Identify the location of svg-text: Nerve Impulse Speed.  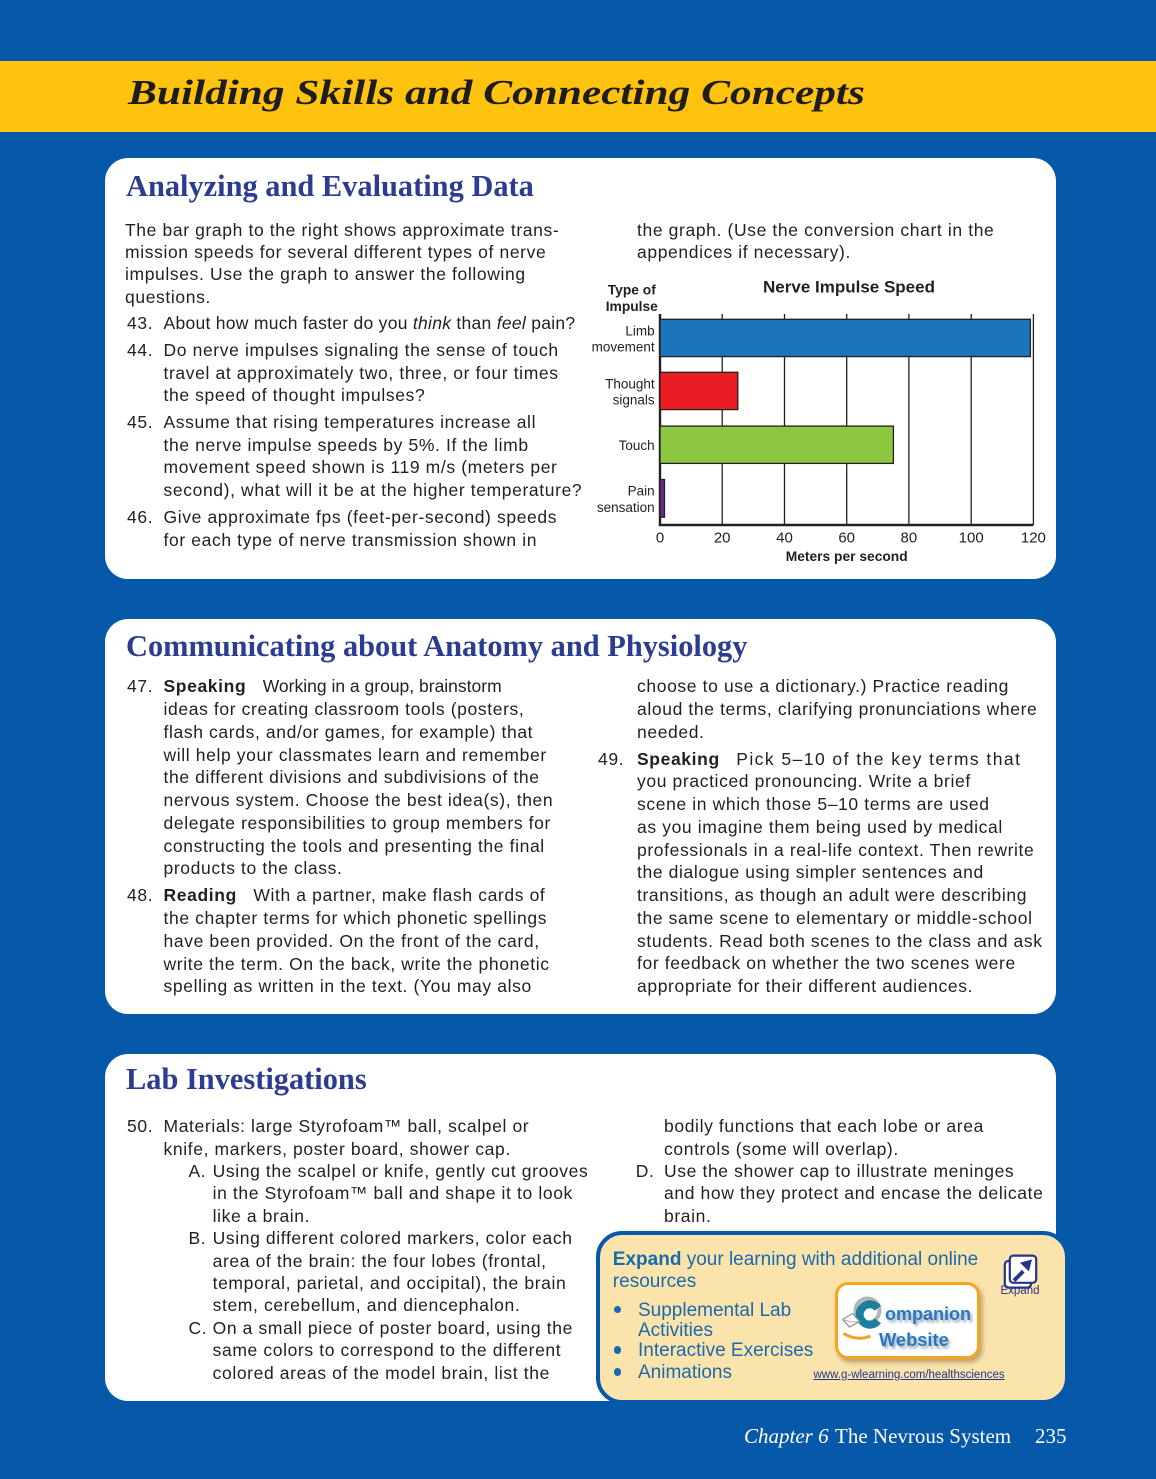
(849, 286).